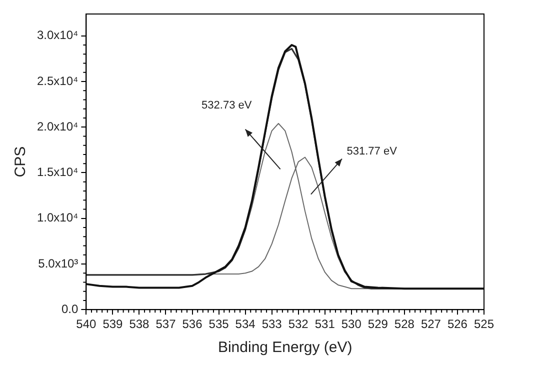 This screenshot has width=558, height=365. Describe the element at coordinates (57, 126) in the screenshot. I see `y-tick-label: 2.0x10⁴` at that location.